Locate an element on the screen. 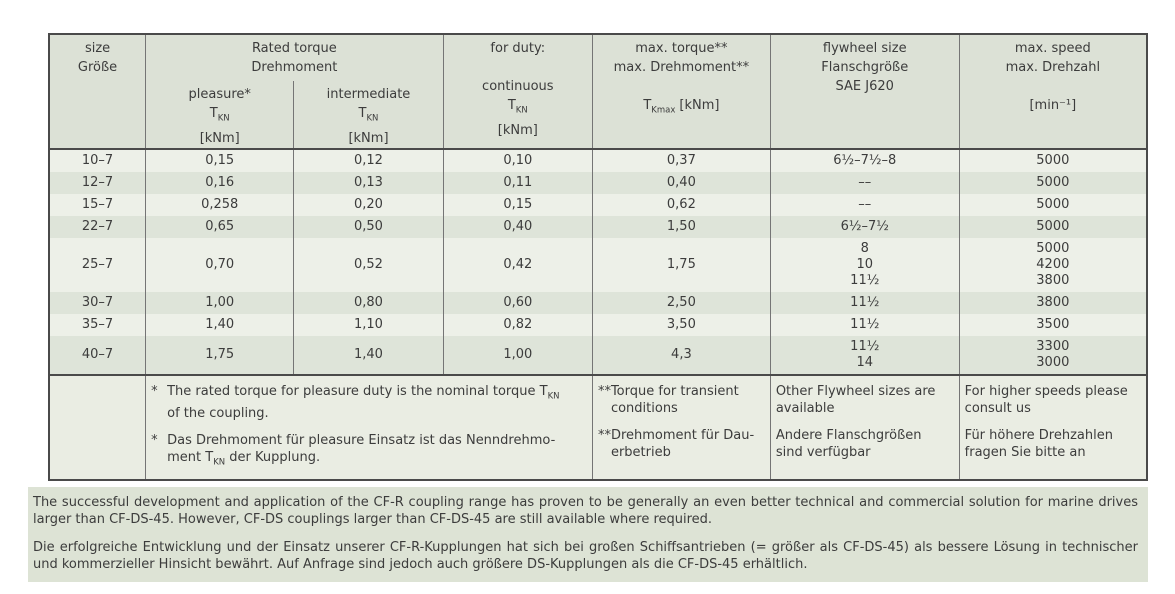 This screenshot has height=594, width=1175. footnote-item: ** Torque for transient conditions is located at coordinates (668, 399).